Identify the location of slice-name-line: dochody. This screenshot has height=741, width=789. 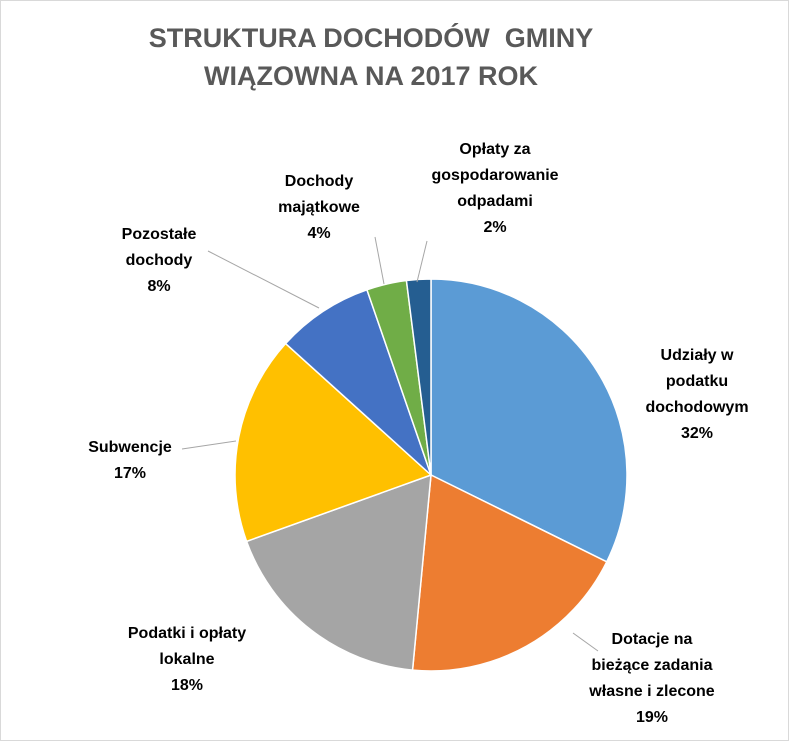
(159, 260).